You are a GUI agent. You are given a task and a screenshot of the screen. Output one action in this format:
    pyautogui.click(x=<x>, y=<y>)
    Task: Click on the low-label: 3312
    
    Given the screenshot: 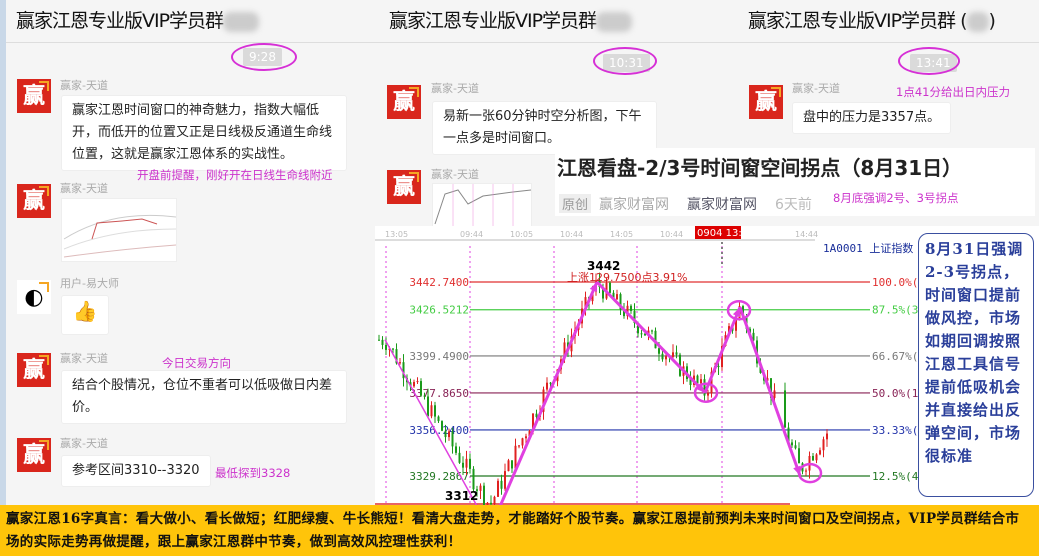 What is the action you would take?
    pyautogui.click(x=461, y=496)
    